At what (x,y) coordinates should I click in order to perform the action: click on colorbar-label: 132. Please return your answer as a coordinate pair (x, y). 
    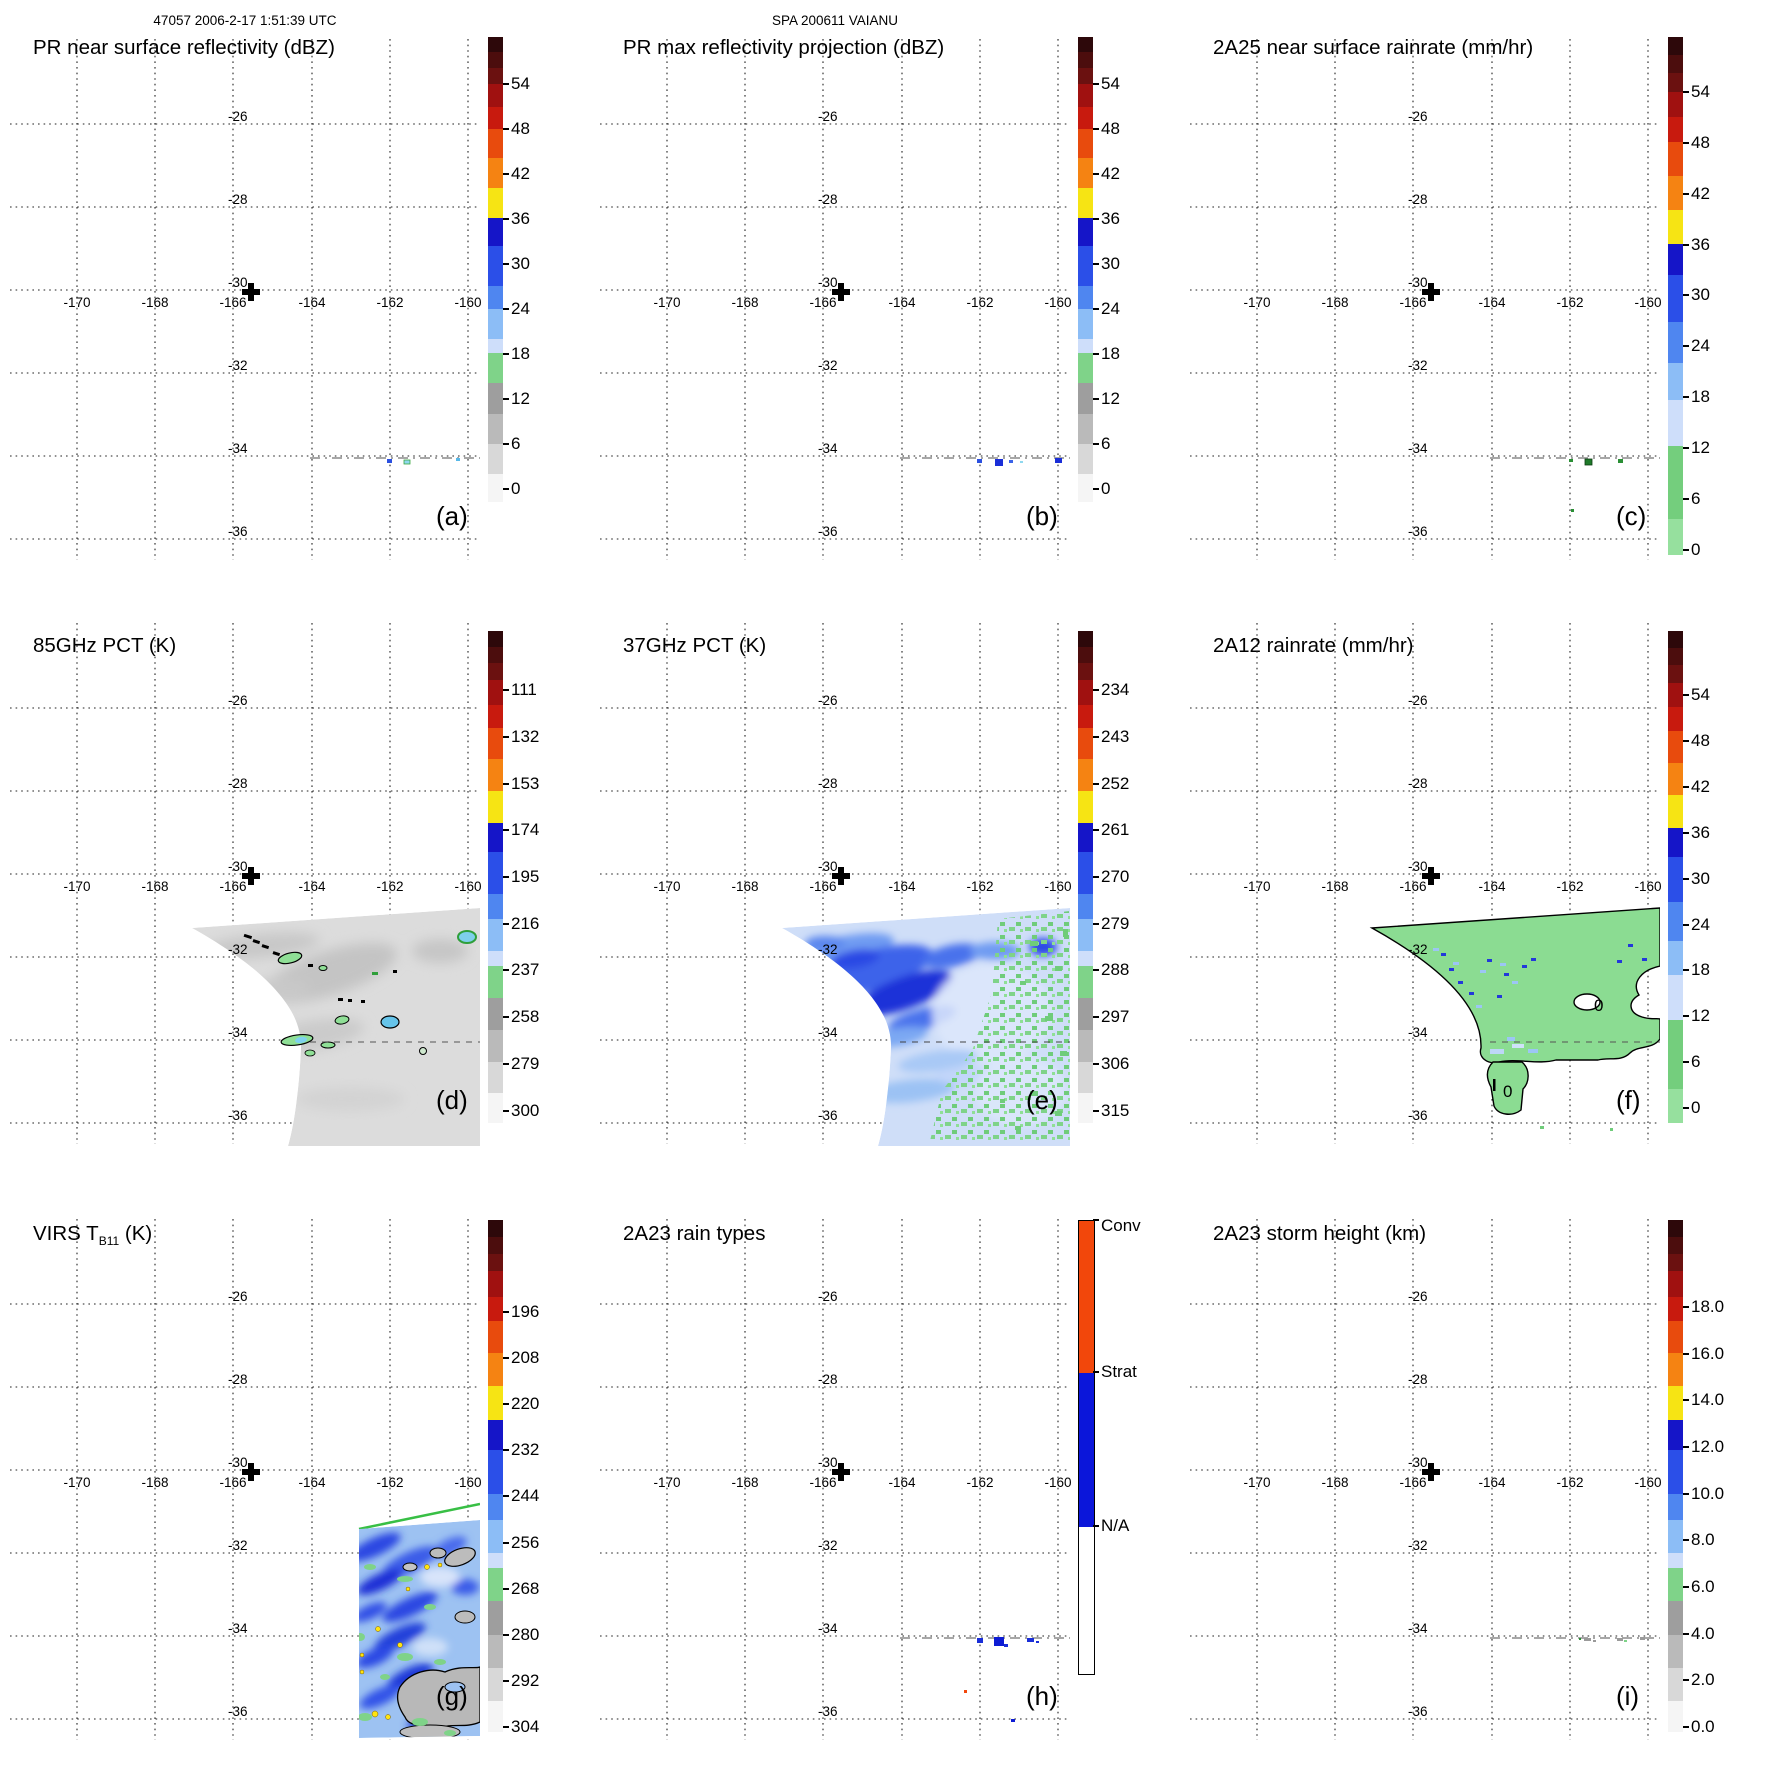
    Looking at the image, I should click on (525, 736).